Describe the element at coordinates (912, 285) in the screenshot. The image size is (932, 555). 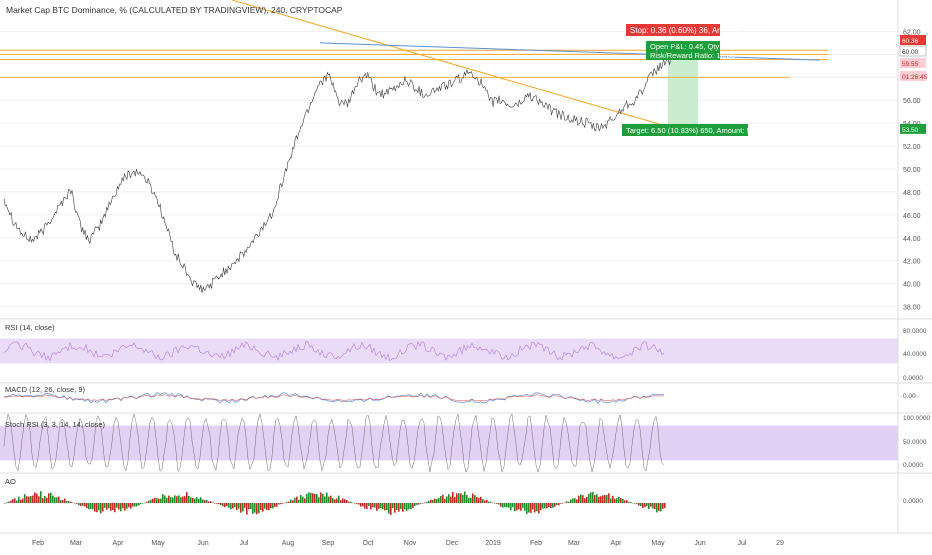
I see `price-tick-label: 40.00` at that location.